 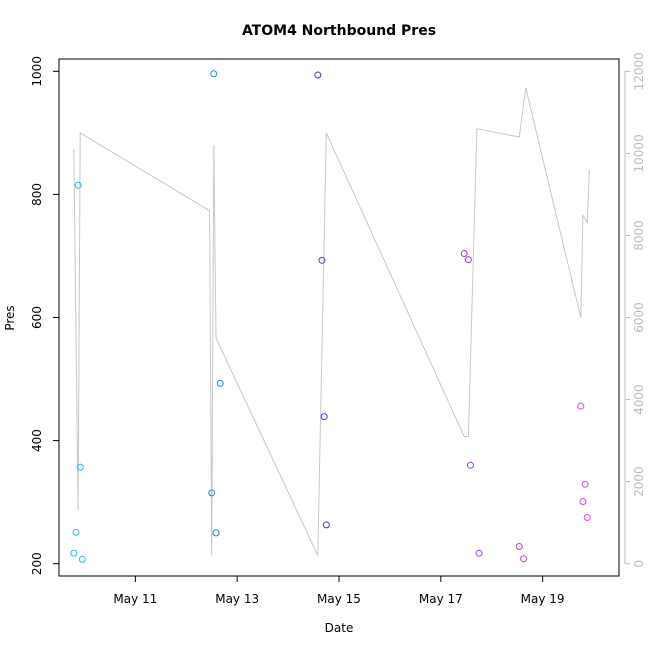 I want to click on y2-tick-label: 4000, so click(x=639, y=399).